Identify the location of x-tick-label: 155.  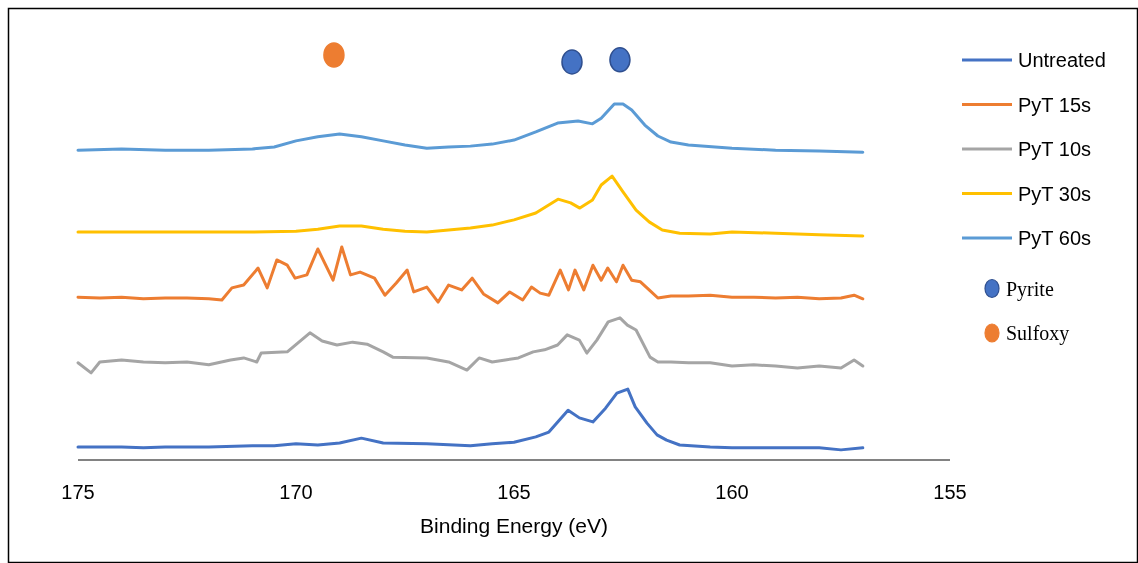
(950, 492).